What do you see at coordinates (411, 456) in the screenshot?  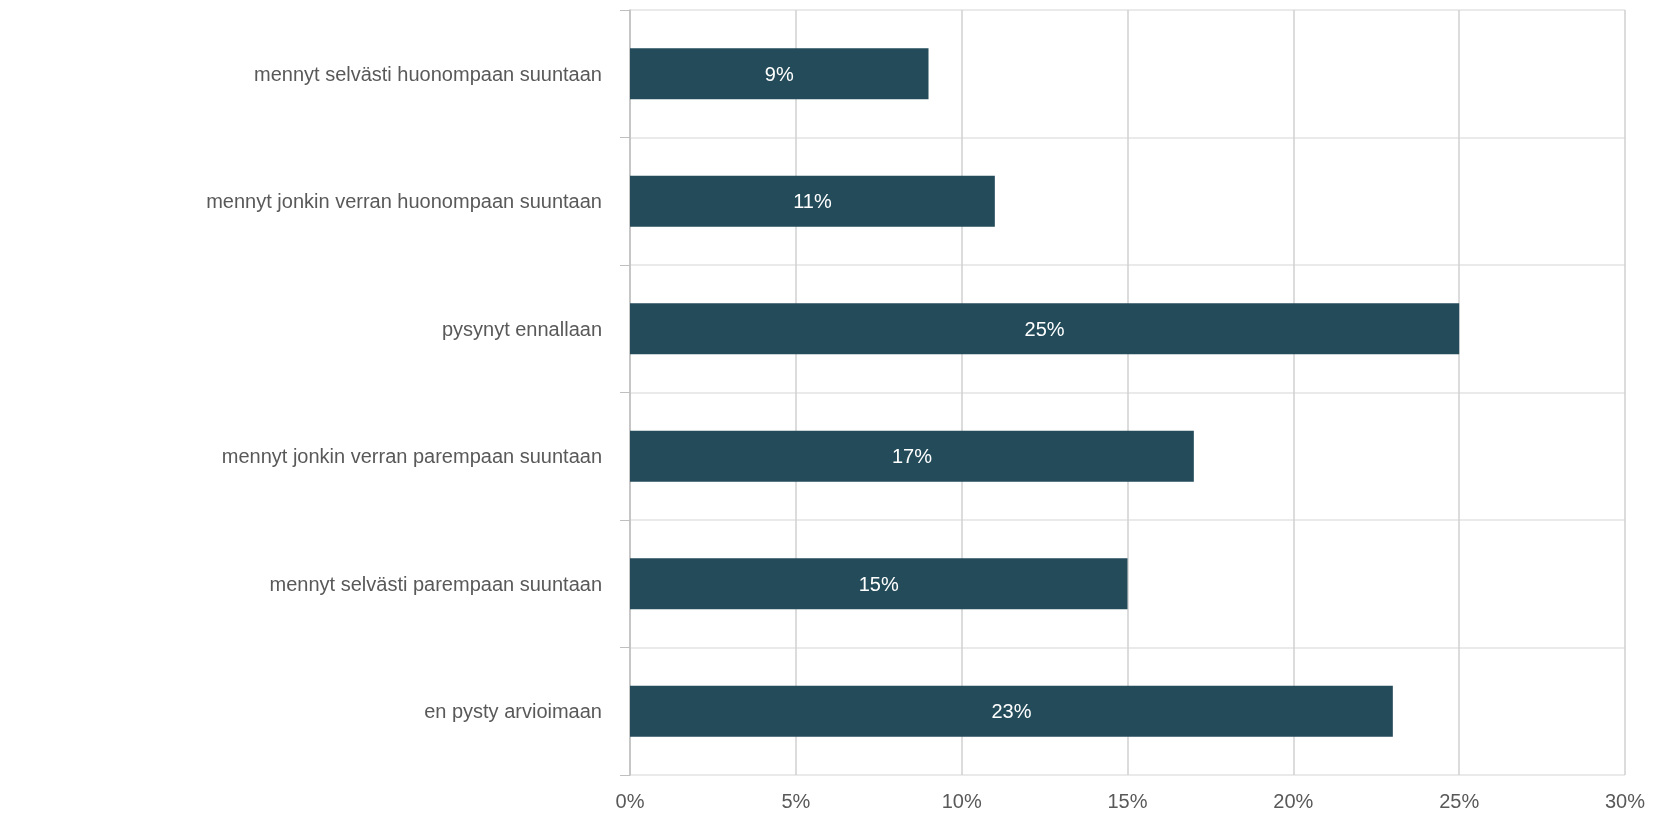 I see `y-tick-label: mennyt jonkin verran parempaan suuntaan` at bounding box center [411, 456].